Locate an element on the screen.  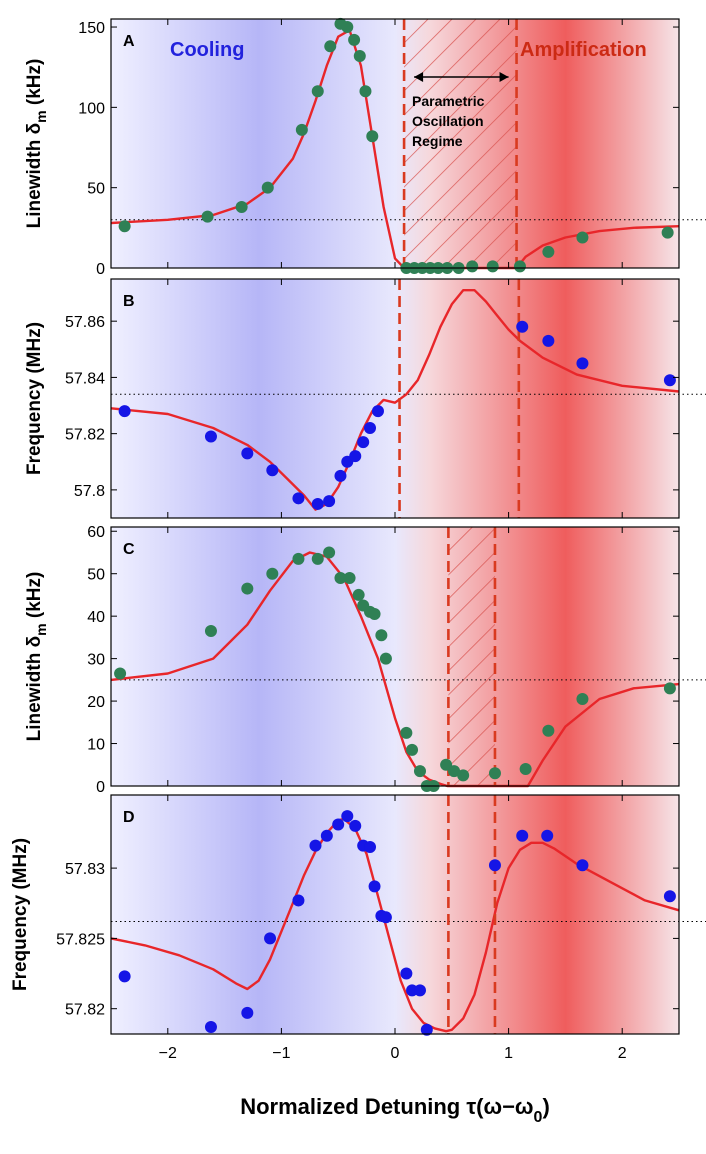
x-tick-label: 2 is located at coordinates (622, 1053).